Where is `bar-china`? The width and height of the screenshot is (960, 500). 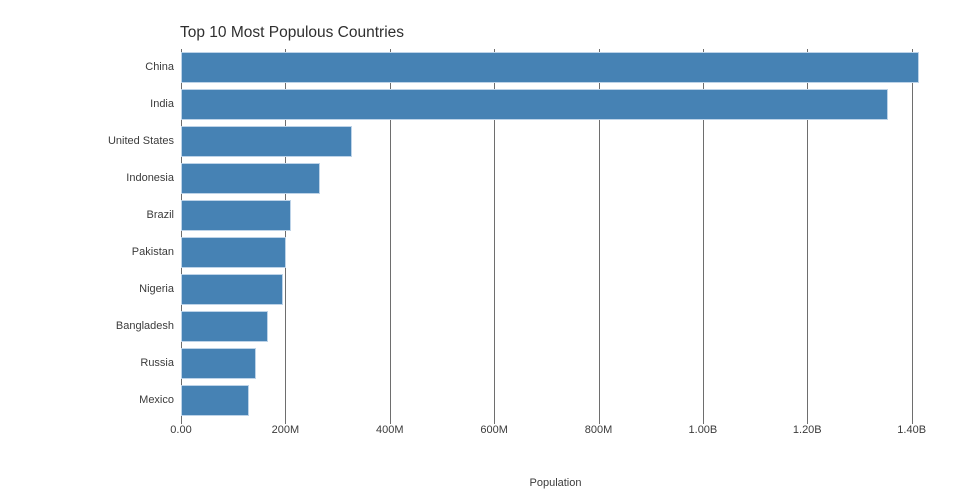
bar-china is located at coordinates (550, 67).